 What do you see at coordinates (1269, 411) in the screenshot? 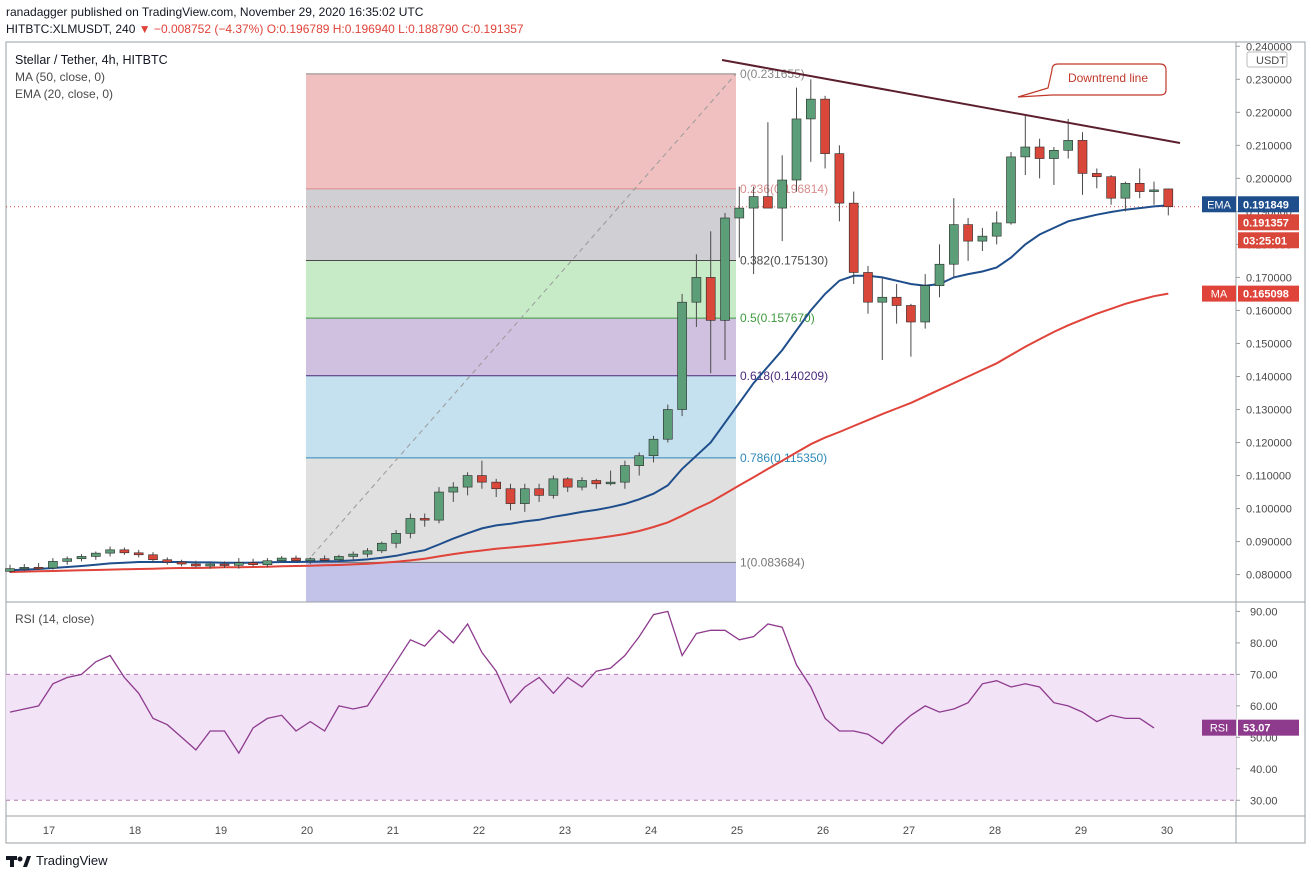
I see `price-tick-label: 0.130000` at bounding box center [1269, 411].